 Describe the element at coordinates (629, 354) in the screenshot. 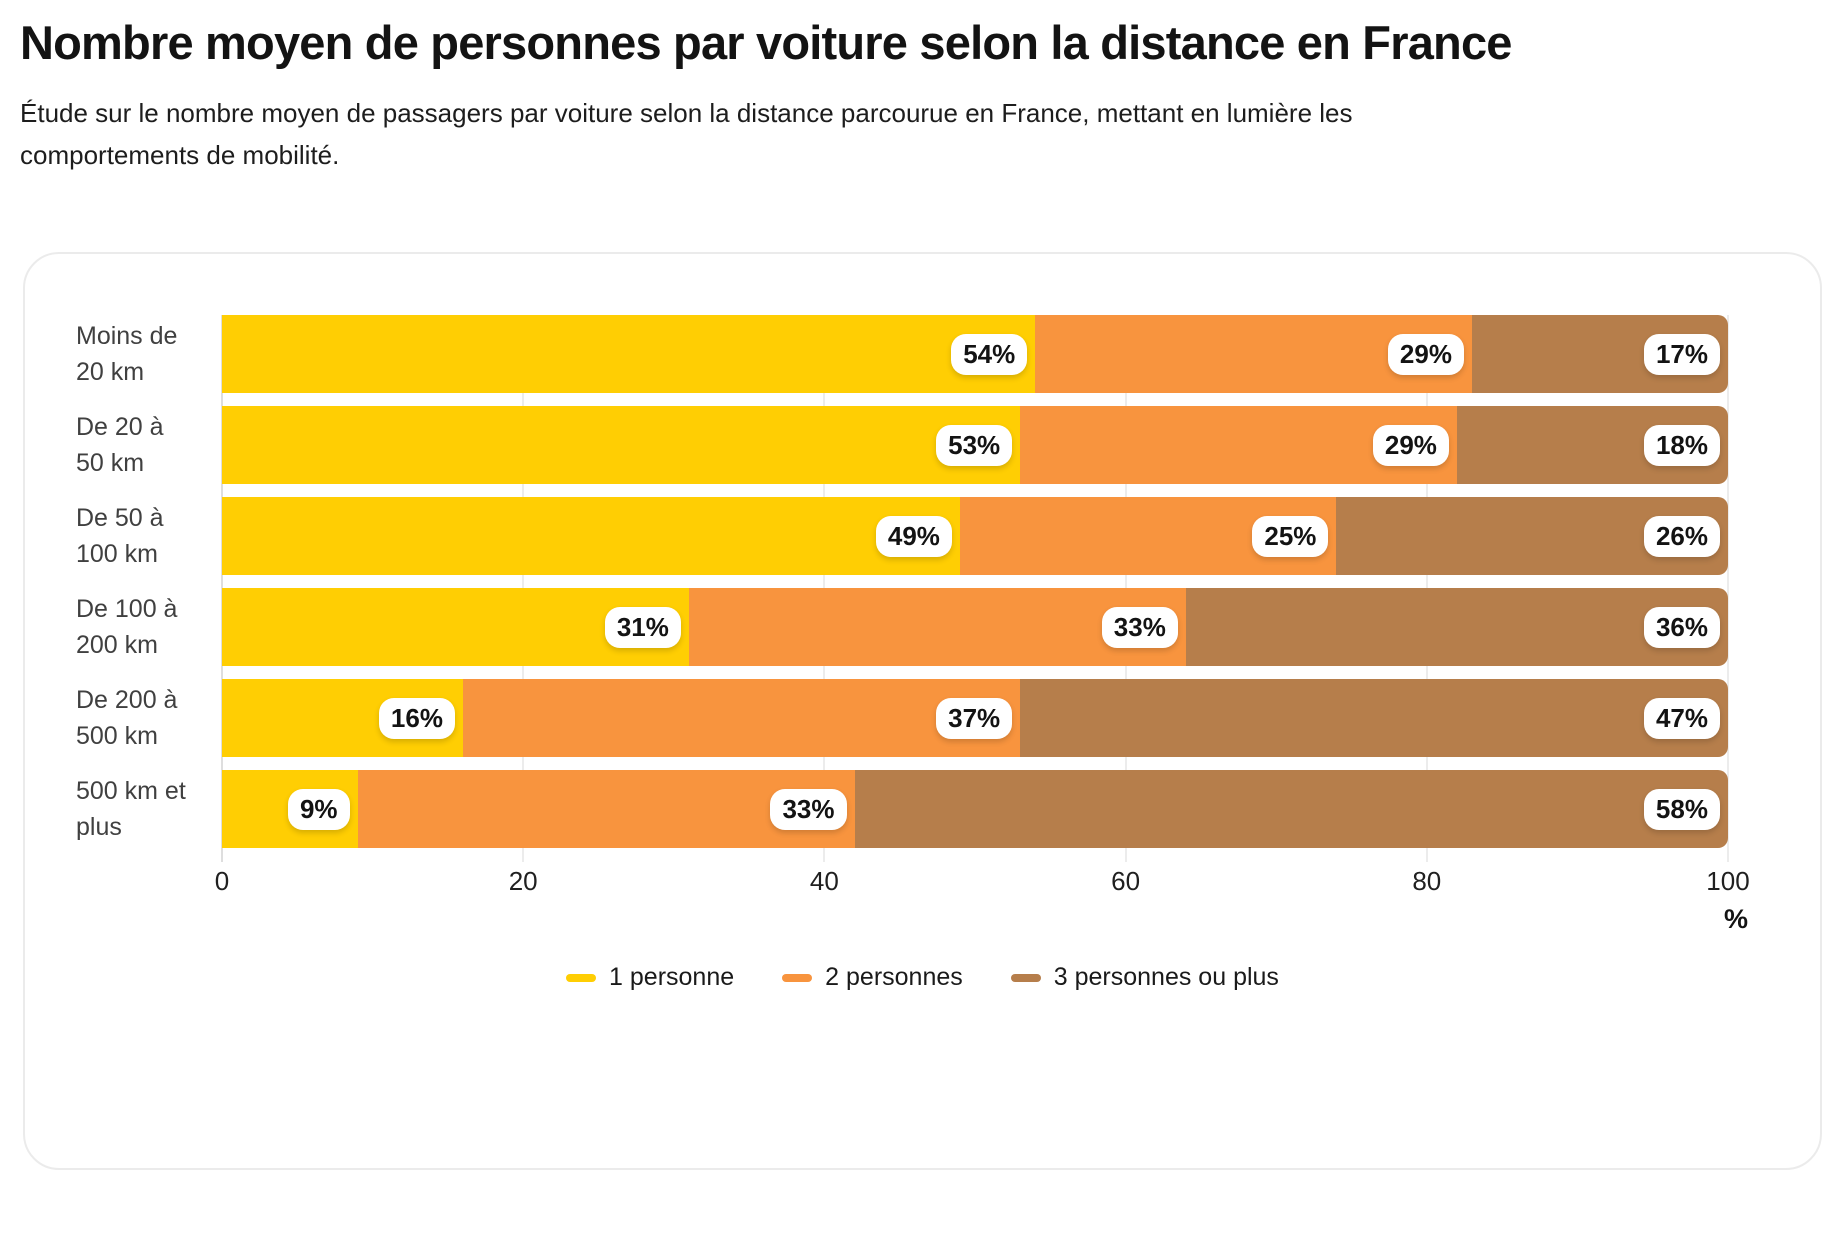

I see `bar-segment-1-personne: 54%` at that location.